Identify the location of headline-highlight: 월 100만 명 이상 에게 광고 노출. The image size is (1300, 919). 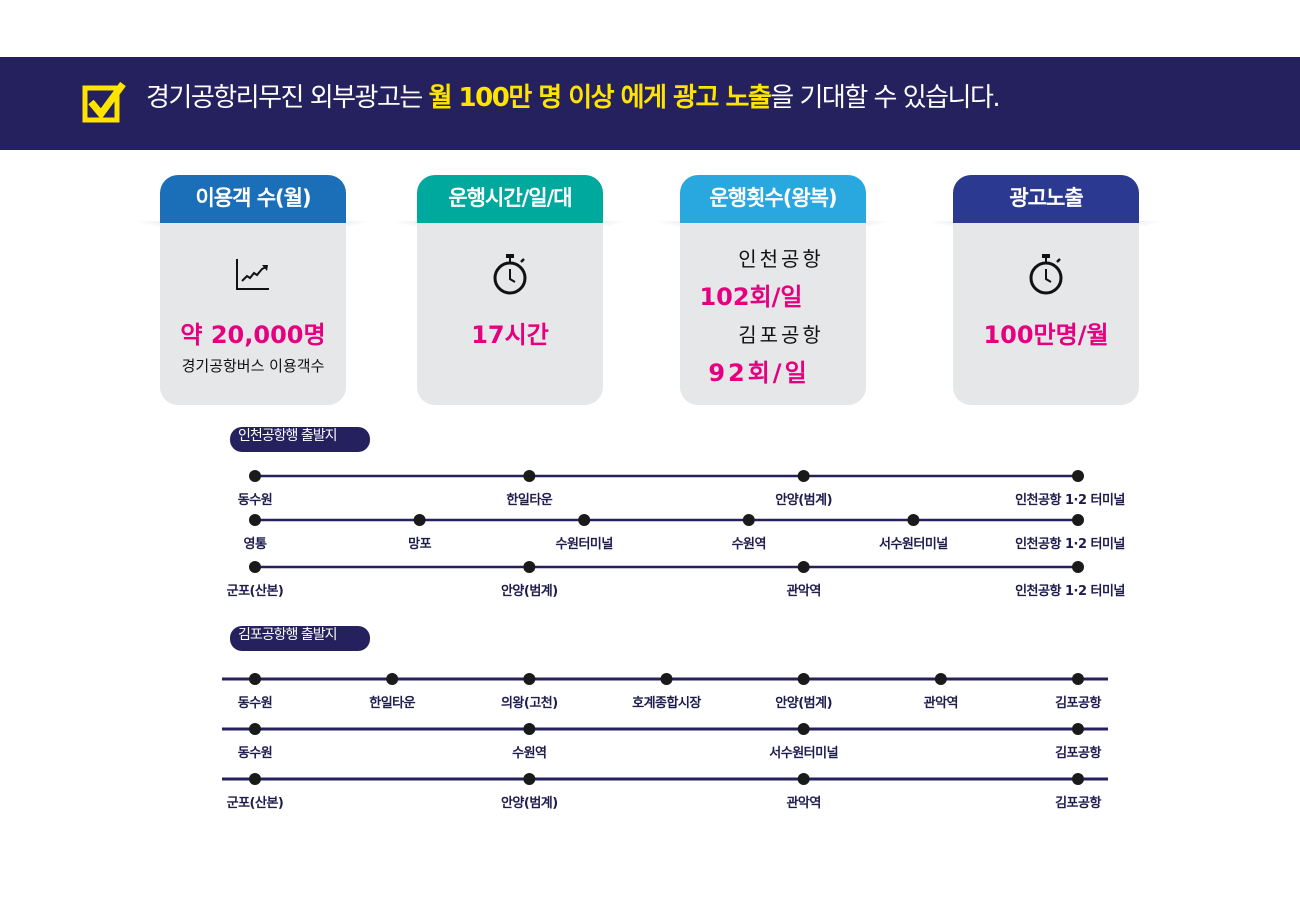
(600, 98).